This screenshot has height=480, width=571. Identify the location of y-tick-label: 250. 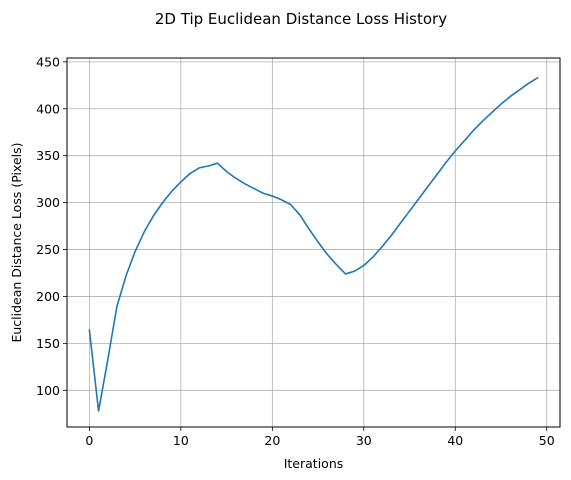
(48, 249).